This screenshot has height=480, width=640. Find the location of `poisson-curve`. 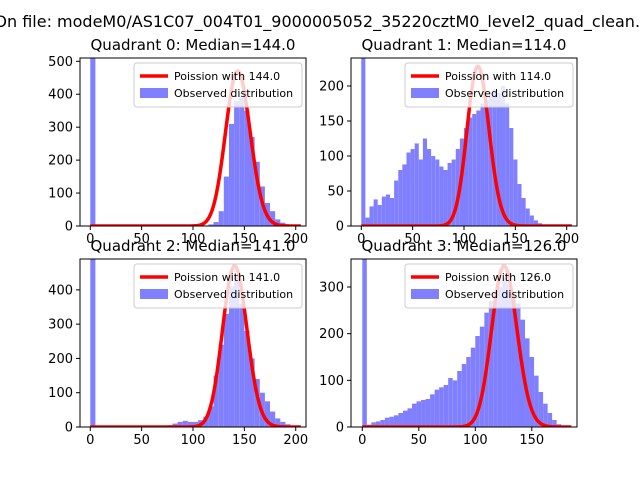

poisson-curve is located at coordinates (195, 345).